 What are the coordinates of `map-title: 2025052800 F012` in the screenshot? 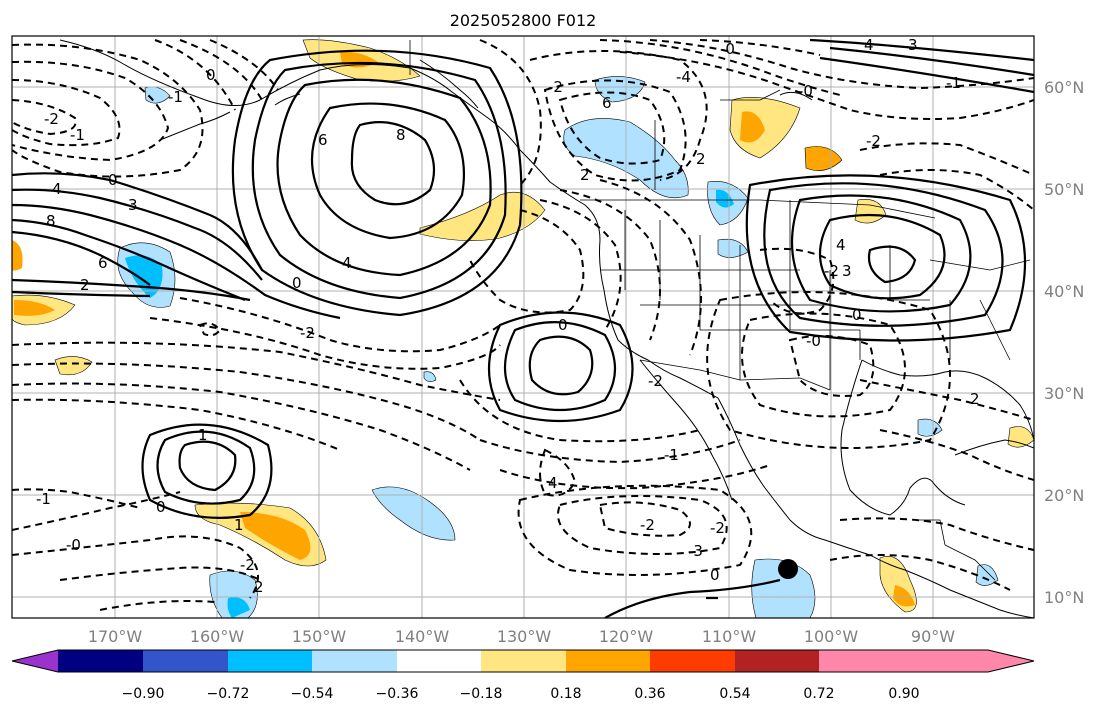 It's located at (523, 20).